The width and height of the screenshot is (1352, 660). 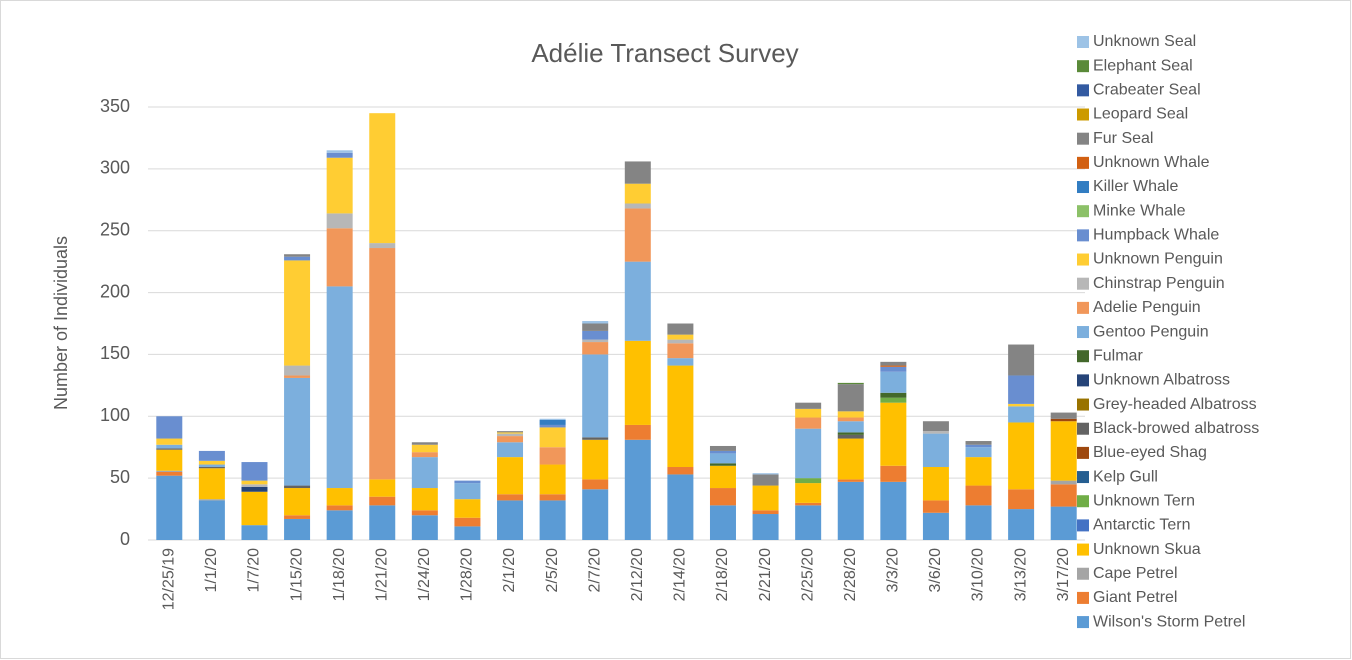 I want to click on legend-label: Leopard Seal, so click(x=1140, y=114).